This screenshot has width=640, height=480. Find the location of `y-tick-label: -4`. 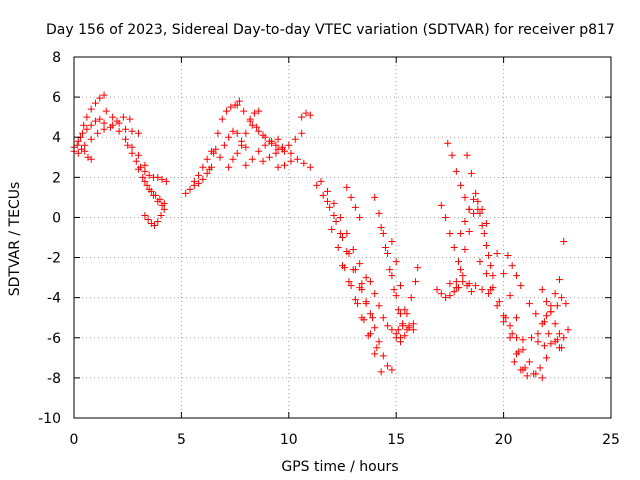

y-tick-label: -4 is located at coordinates (54, 299).